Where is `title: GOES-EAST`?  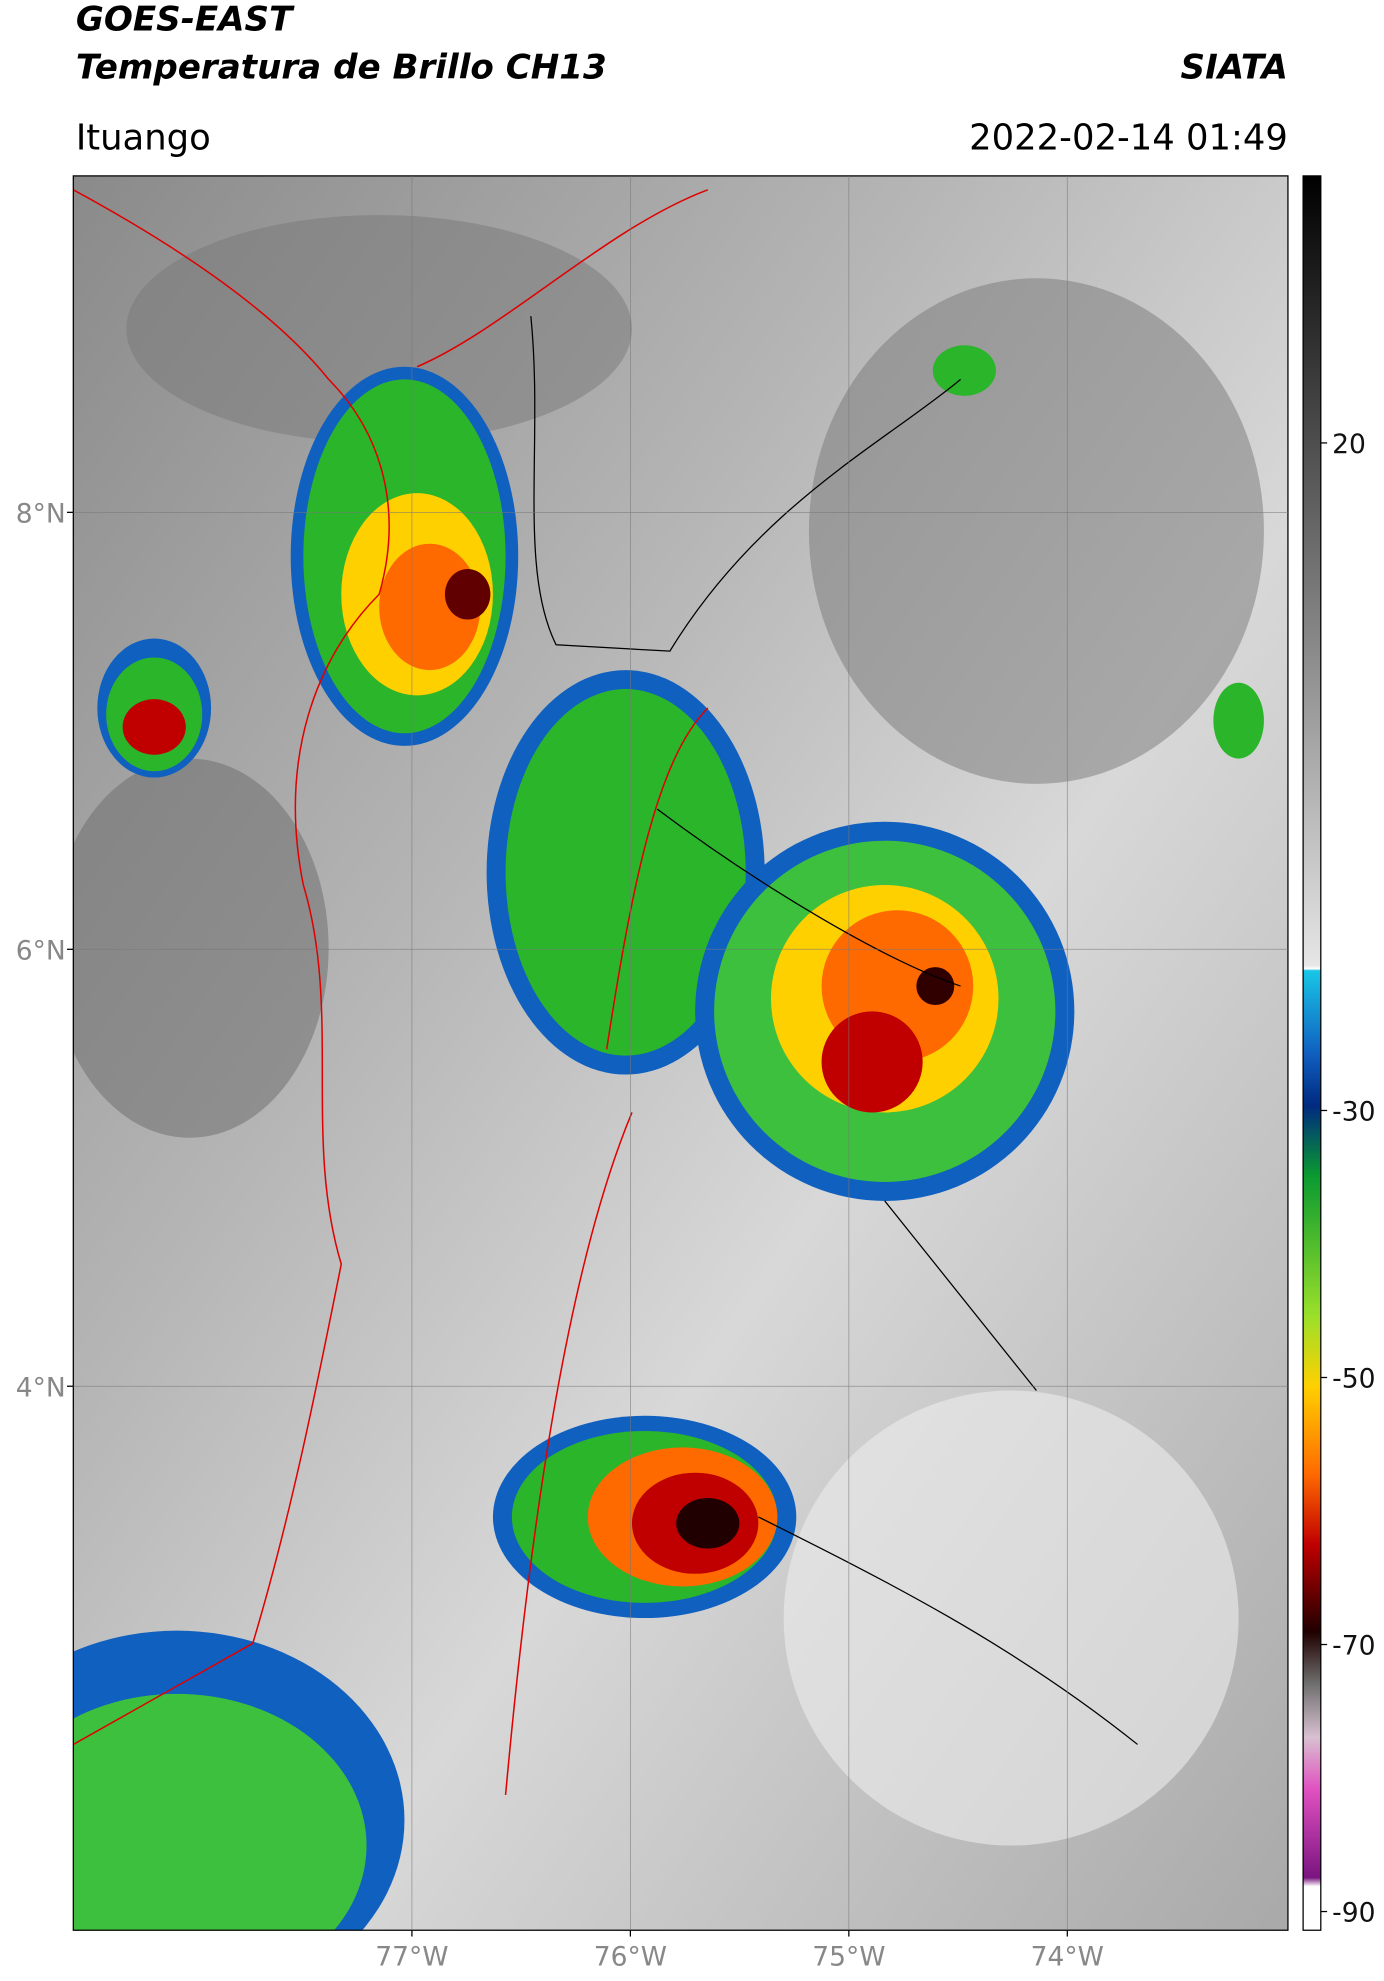
title: GOES-EAST is located at coordinates (185, 20).